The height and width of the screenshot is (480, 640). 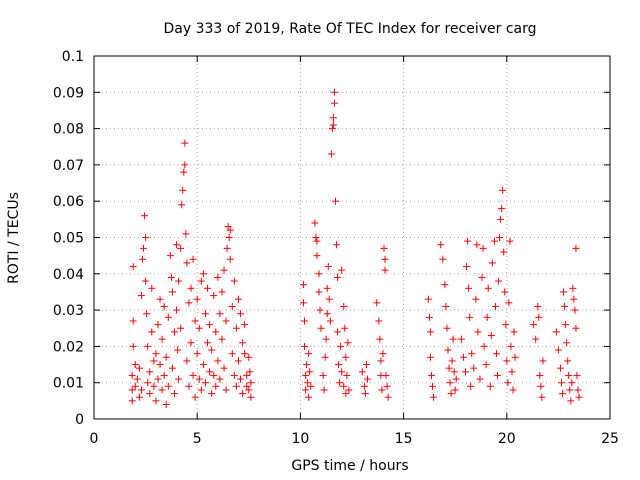 I want to click on y-tick-label: 0.01, so click(x=68, y=384).